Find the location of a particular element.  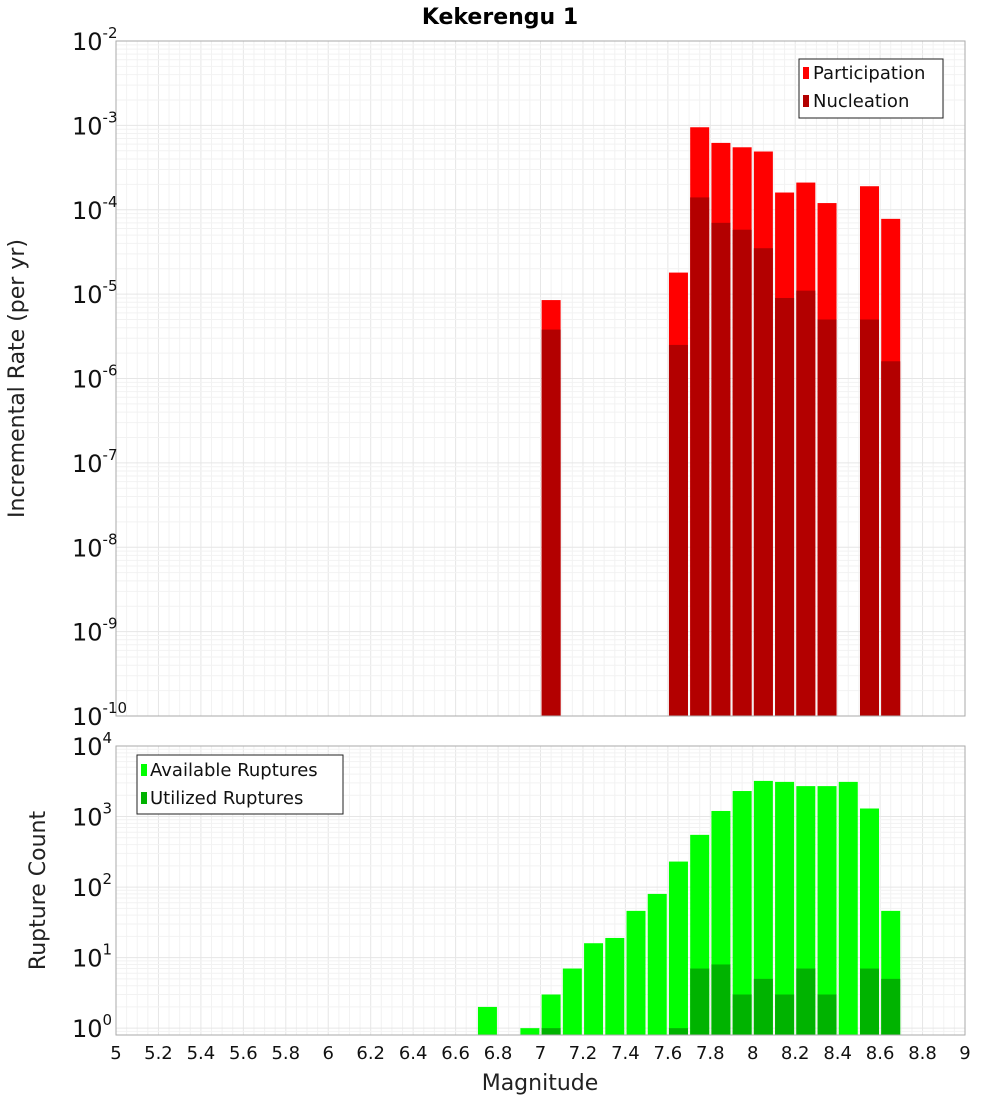

x-tick-label: 5 is located at coordinates (115, 1053).